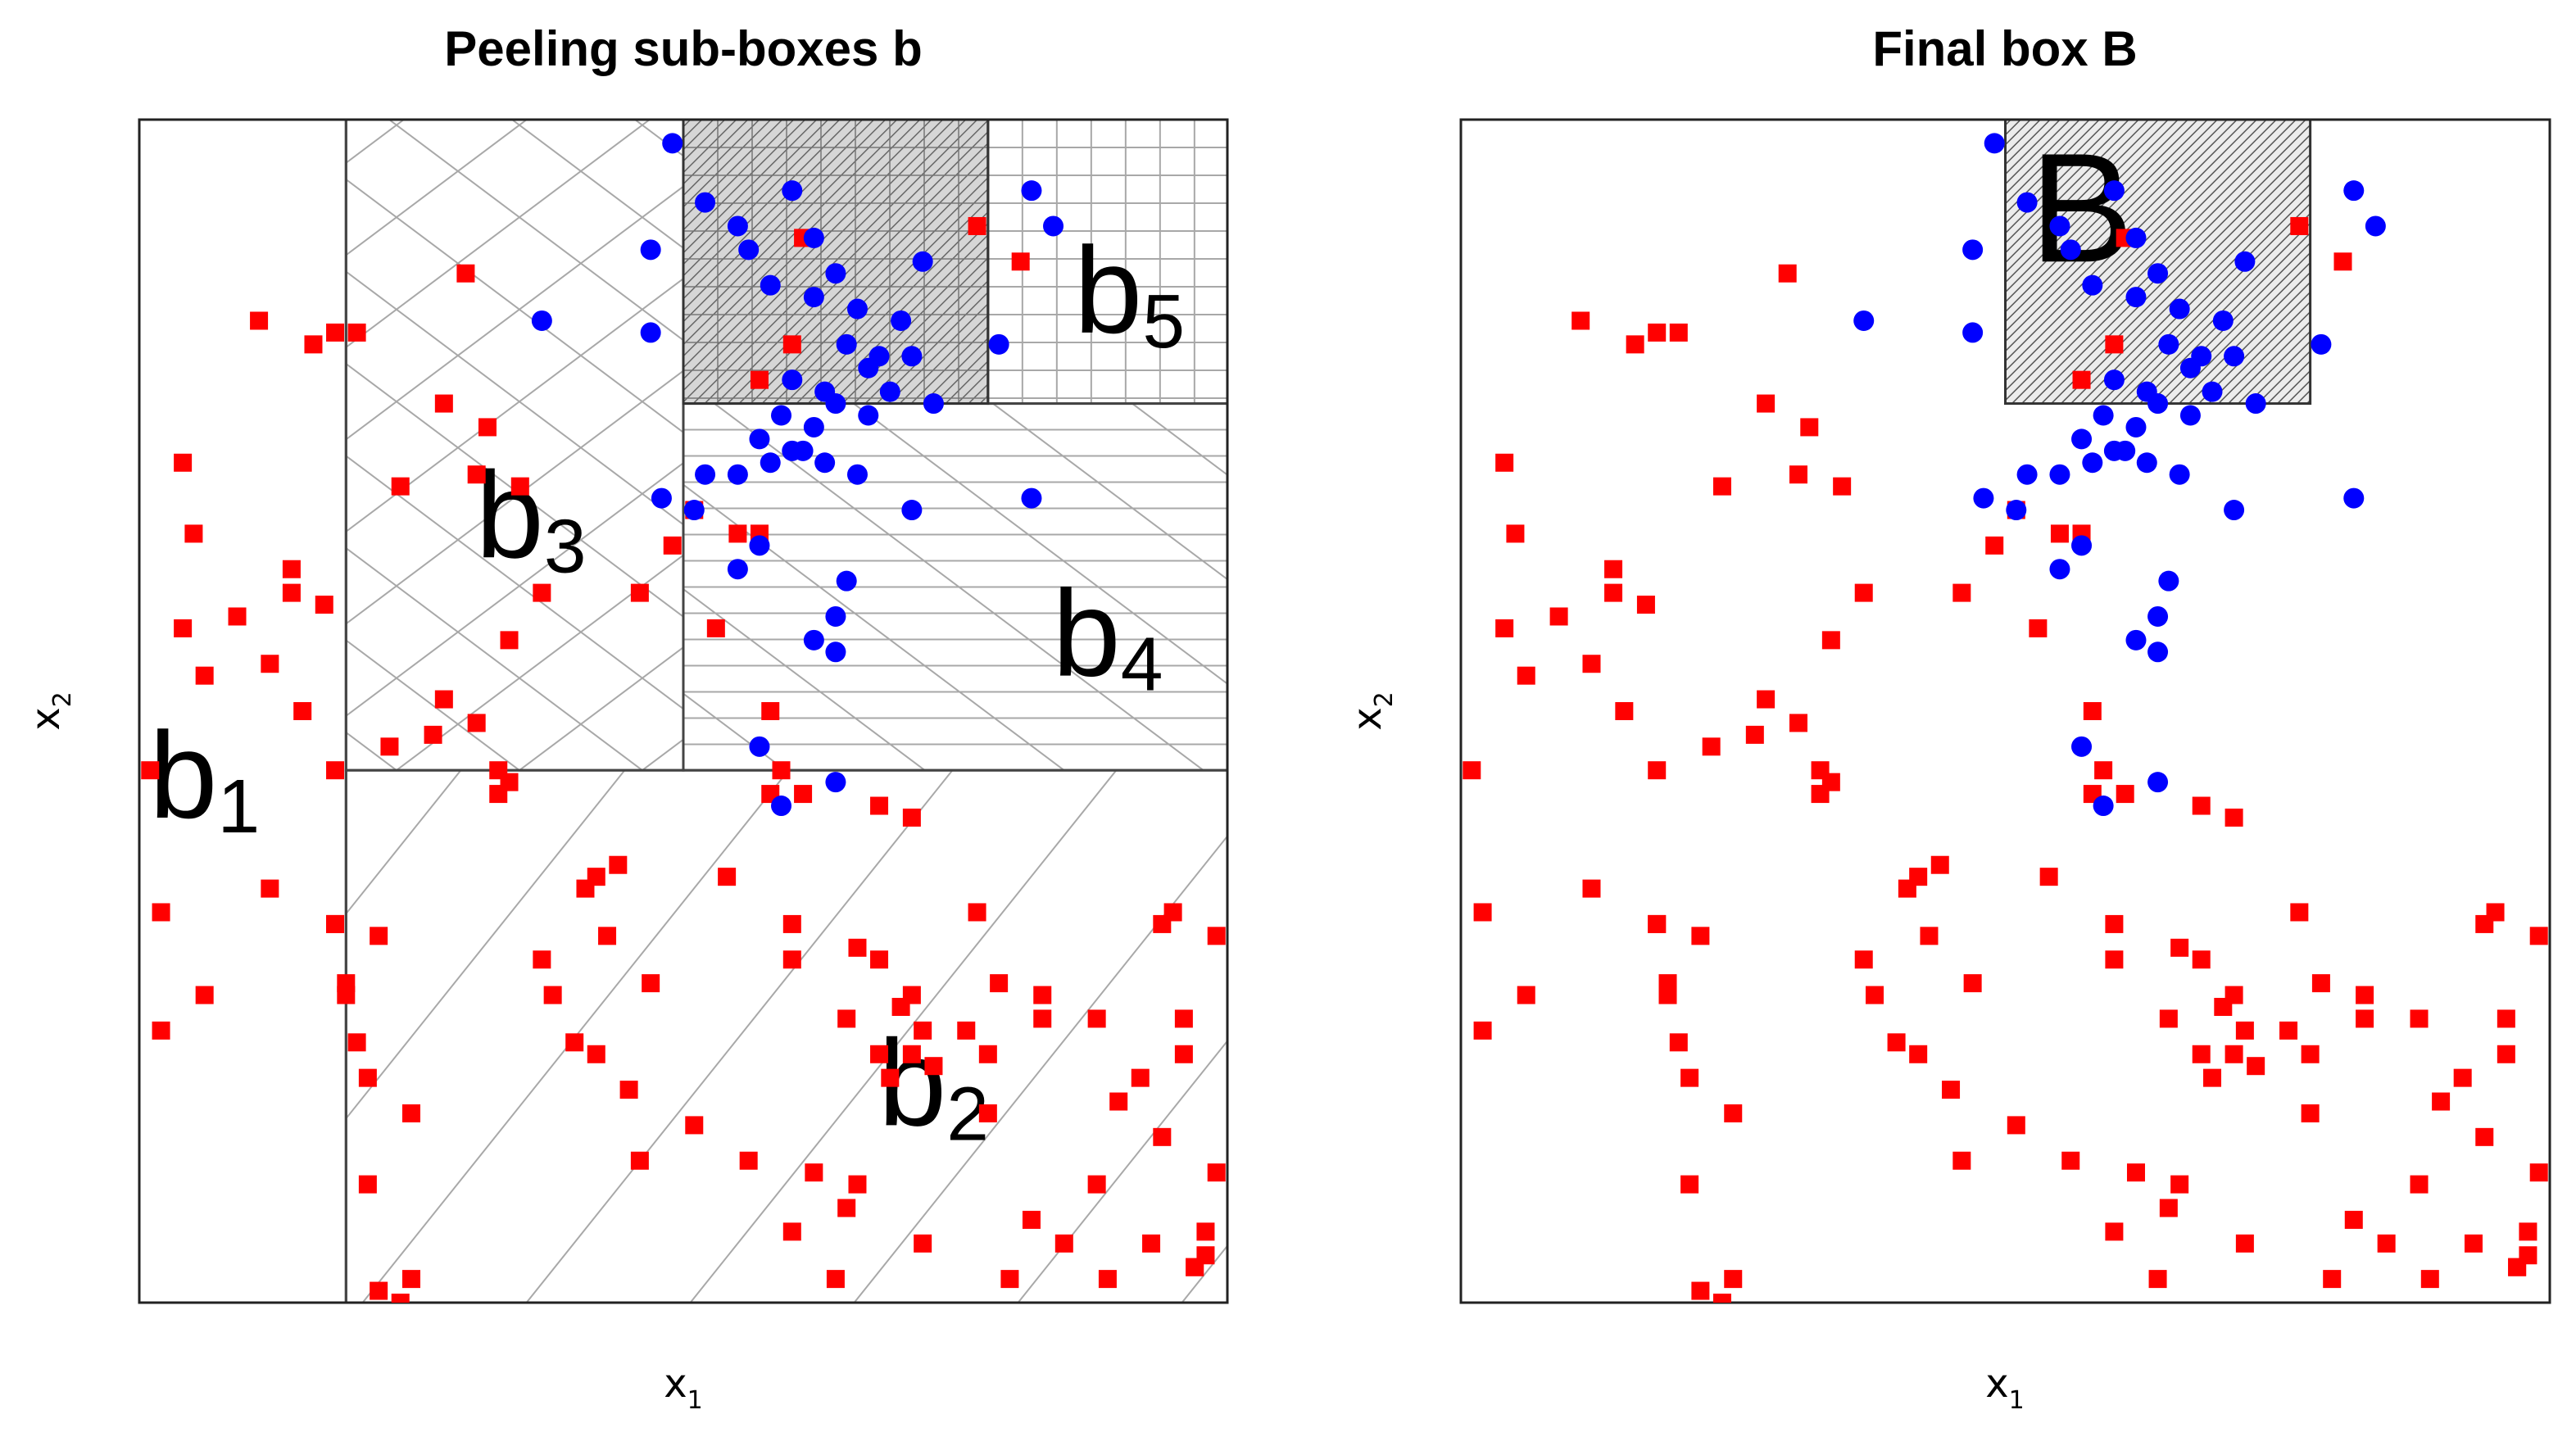 The image size is (2576, 1437). I want to click on panel-title-right: Final box B, so click(2005, 48).